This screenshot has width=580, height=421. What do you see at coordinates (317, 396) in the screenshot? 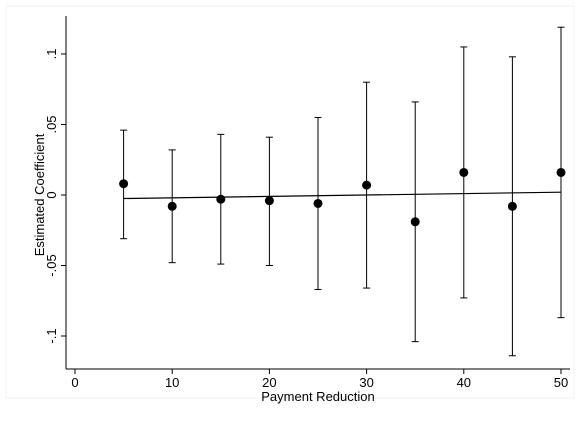
I see `x-axis-title: Payment Reduction` at bounding box center [317, 396].